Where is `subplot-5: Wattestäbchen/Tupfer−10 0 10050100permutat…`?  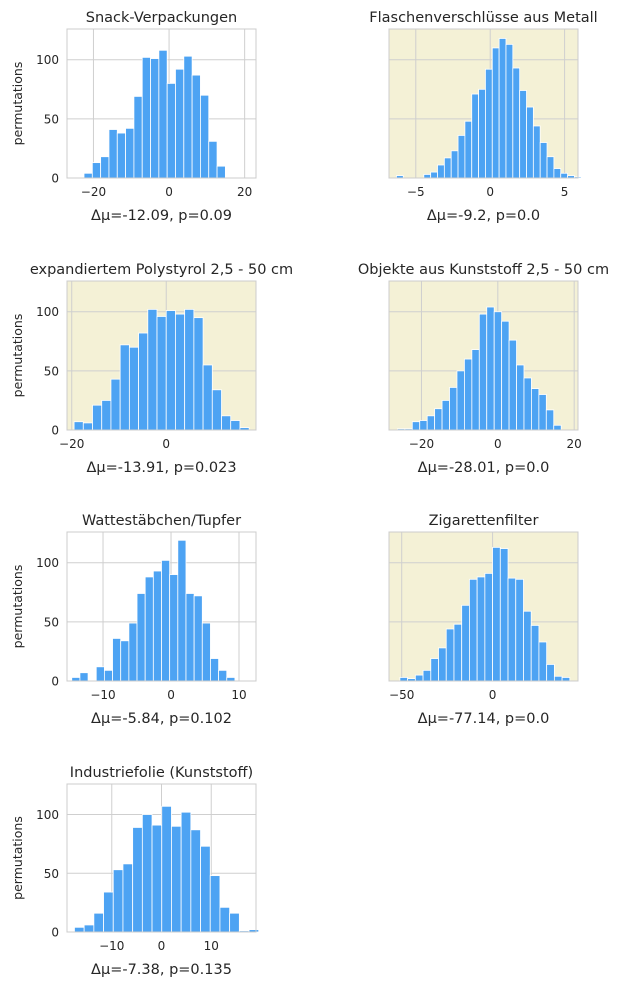 subplot-5: Wattestäbchen/Tupfer−10 0 10050100permutat… is located at coordinates (133, 620).